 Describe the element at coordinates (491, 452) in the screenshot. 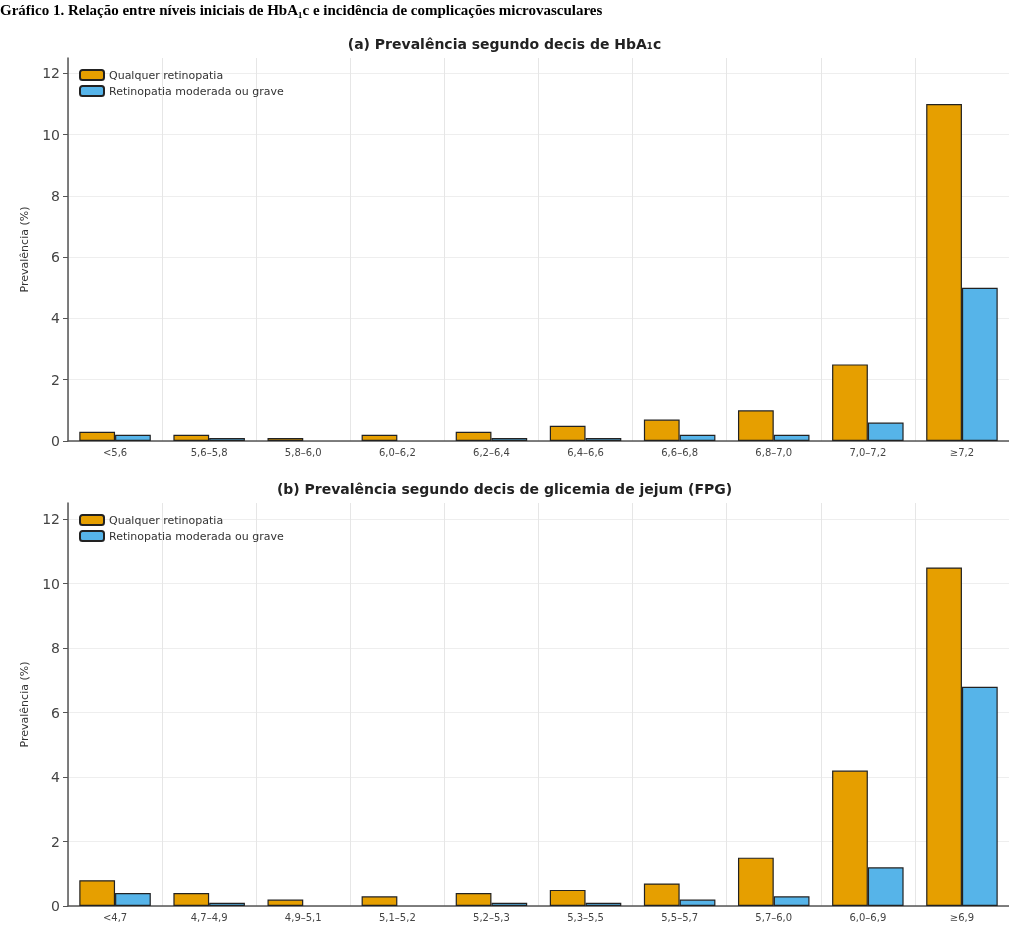

I see `x-tick-label: 6,2–6,4` at that location.